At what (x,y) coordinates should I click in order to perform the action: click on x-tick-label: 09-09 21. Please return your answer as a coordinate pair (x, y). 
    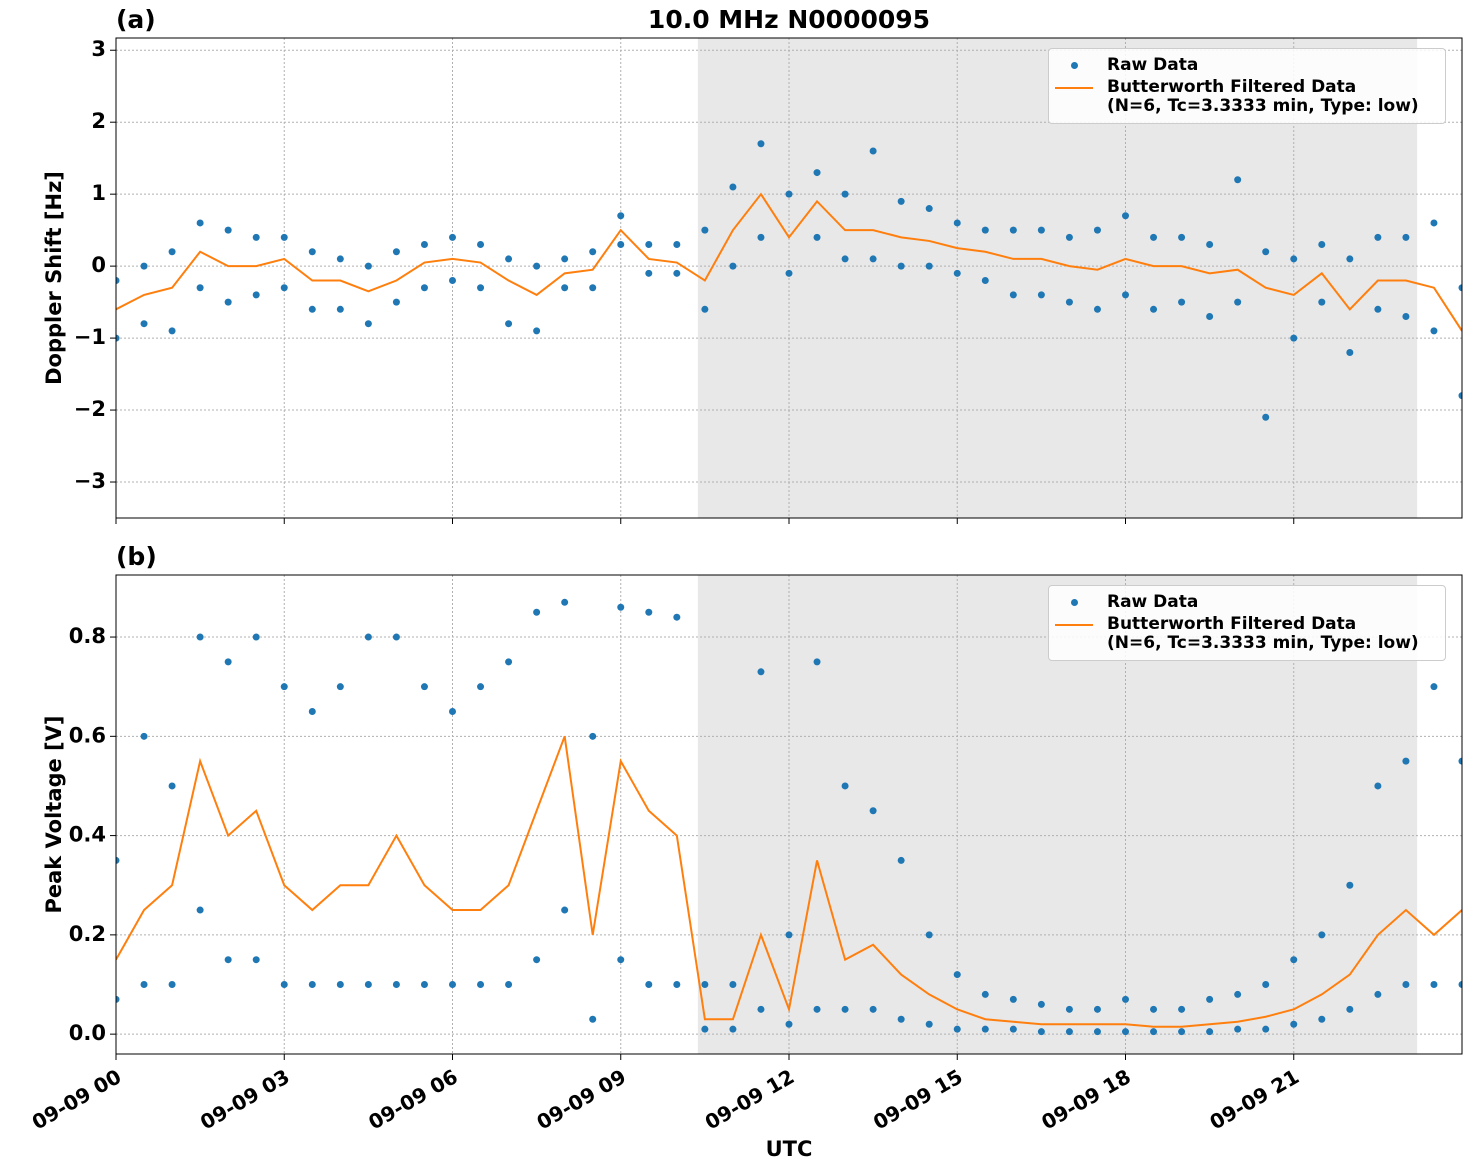
    Looking at the image, I should click on (1254, 1099).